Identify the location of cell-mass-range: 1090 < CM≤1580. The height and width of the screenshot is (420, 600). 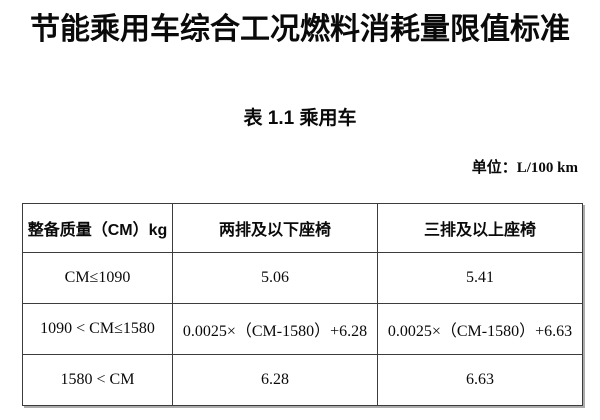
(97, 329).